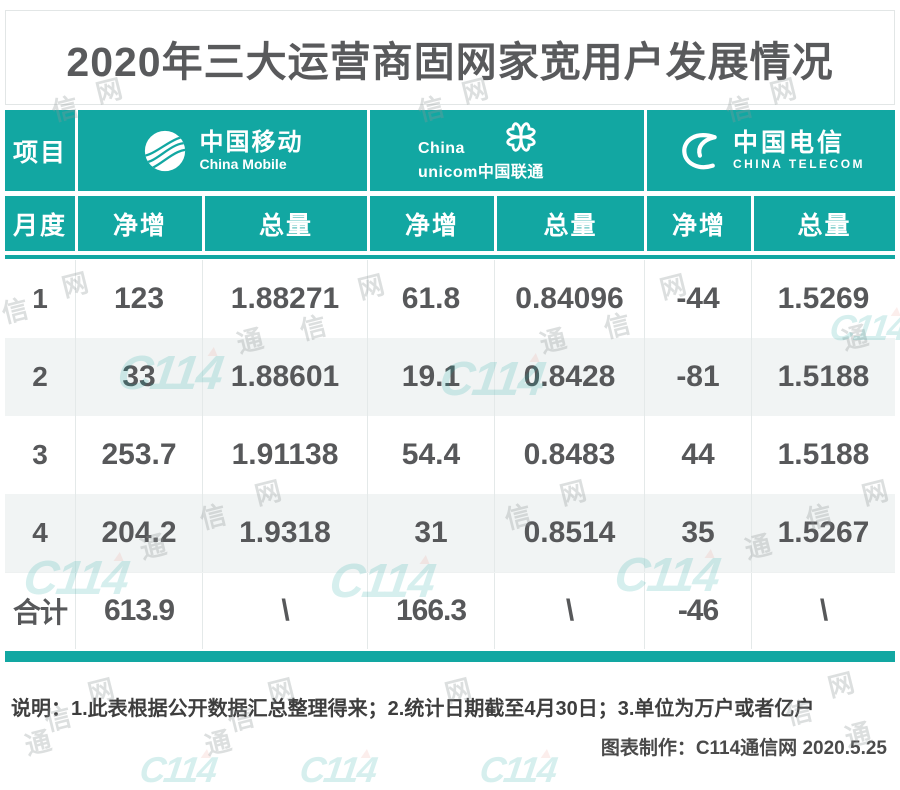 The width and height of the screenshot is (900, 790). Describe the element at coordinates (40, 532) in the screenshot. I see `month-cell: 4` at that location.